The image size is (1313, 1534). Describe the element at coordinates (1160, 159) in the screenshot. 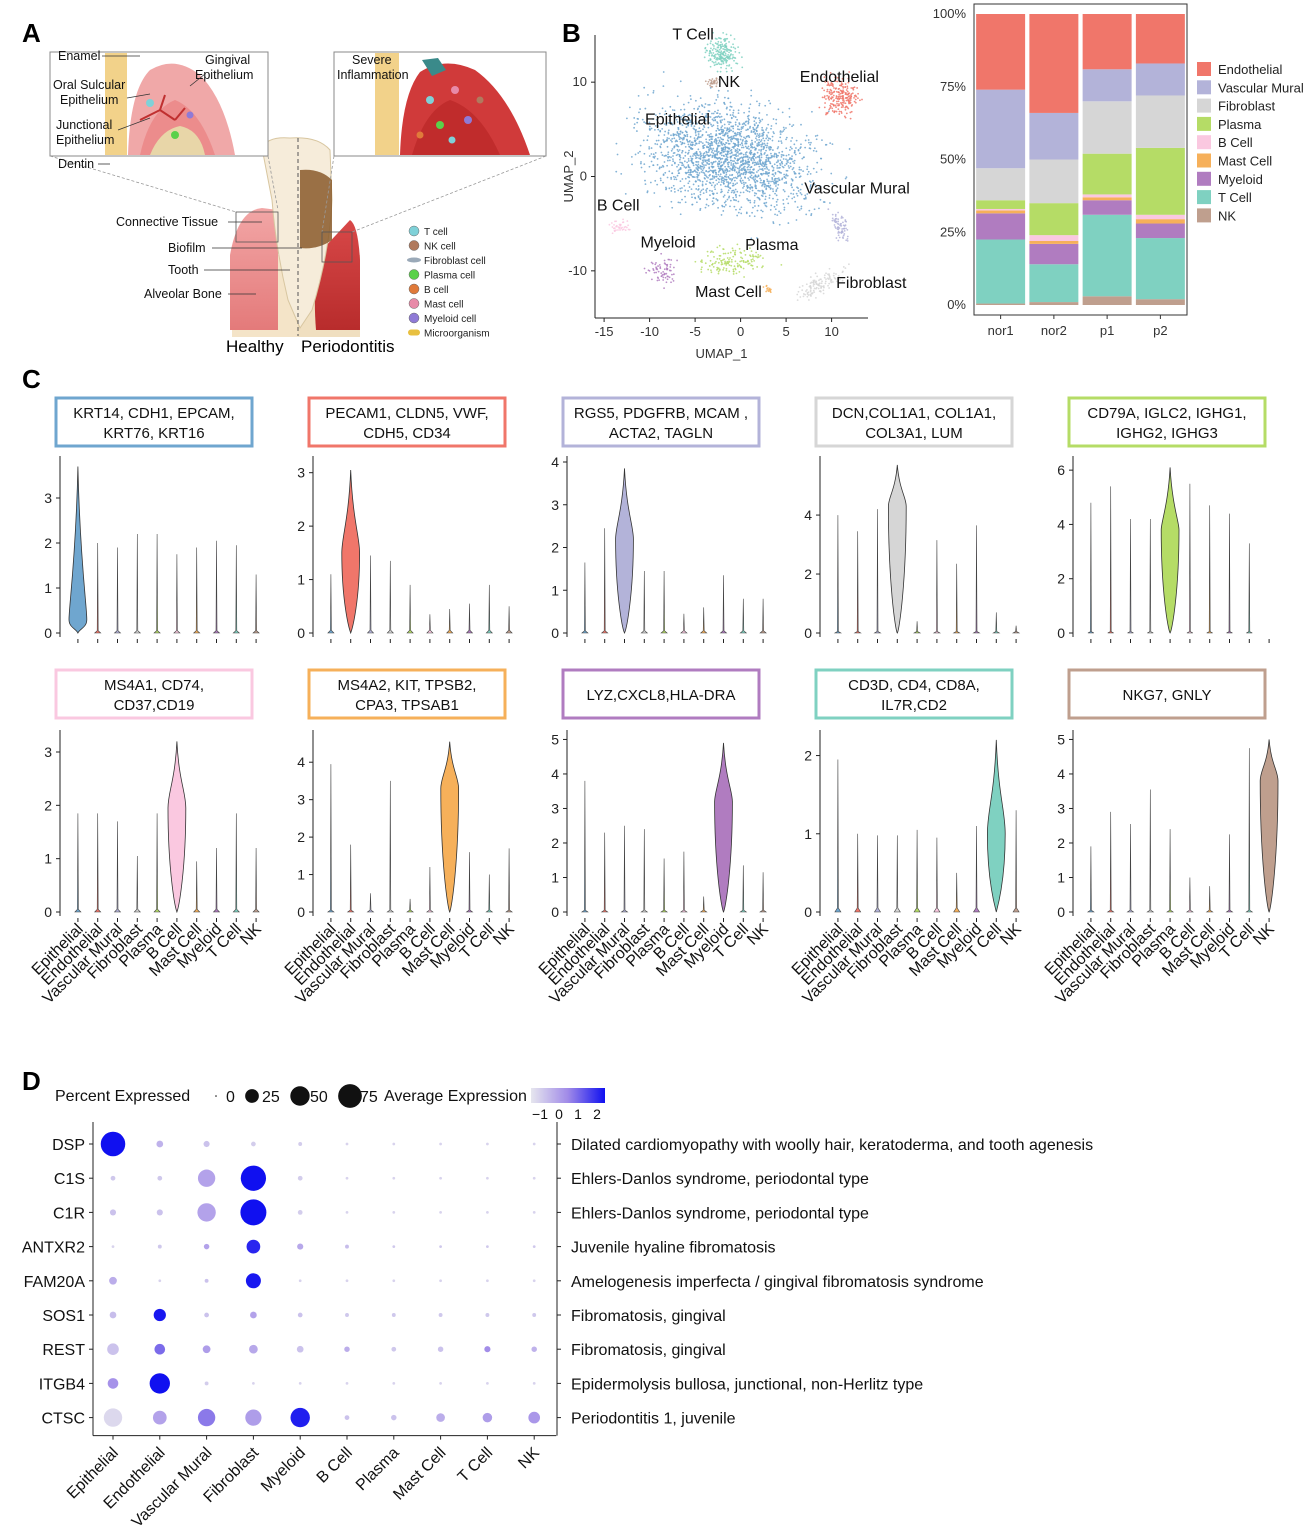

I see `stacked-bar-p2` at that location.